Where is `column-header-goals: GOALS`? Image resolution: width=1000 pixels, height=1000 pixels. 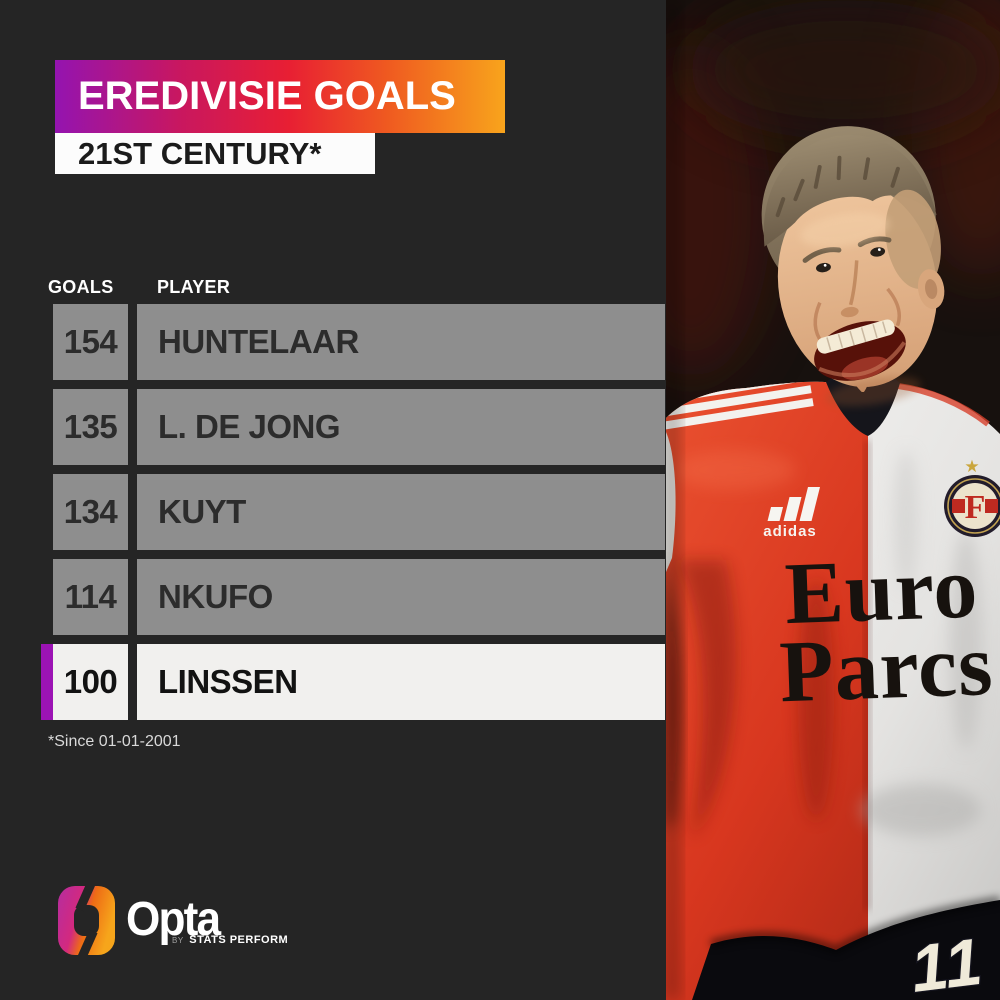
column-header-goals: GOALS is located at coordinates (81, 287).